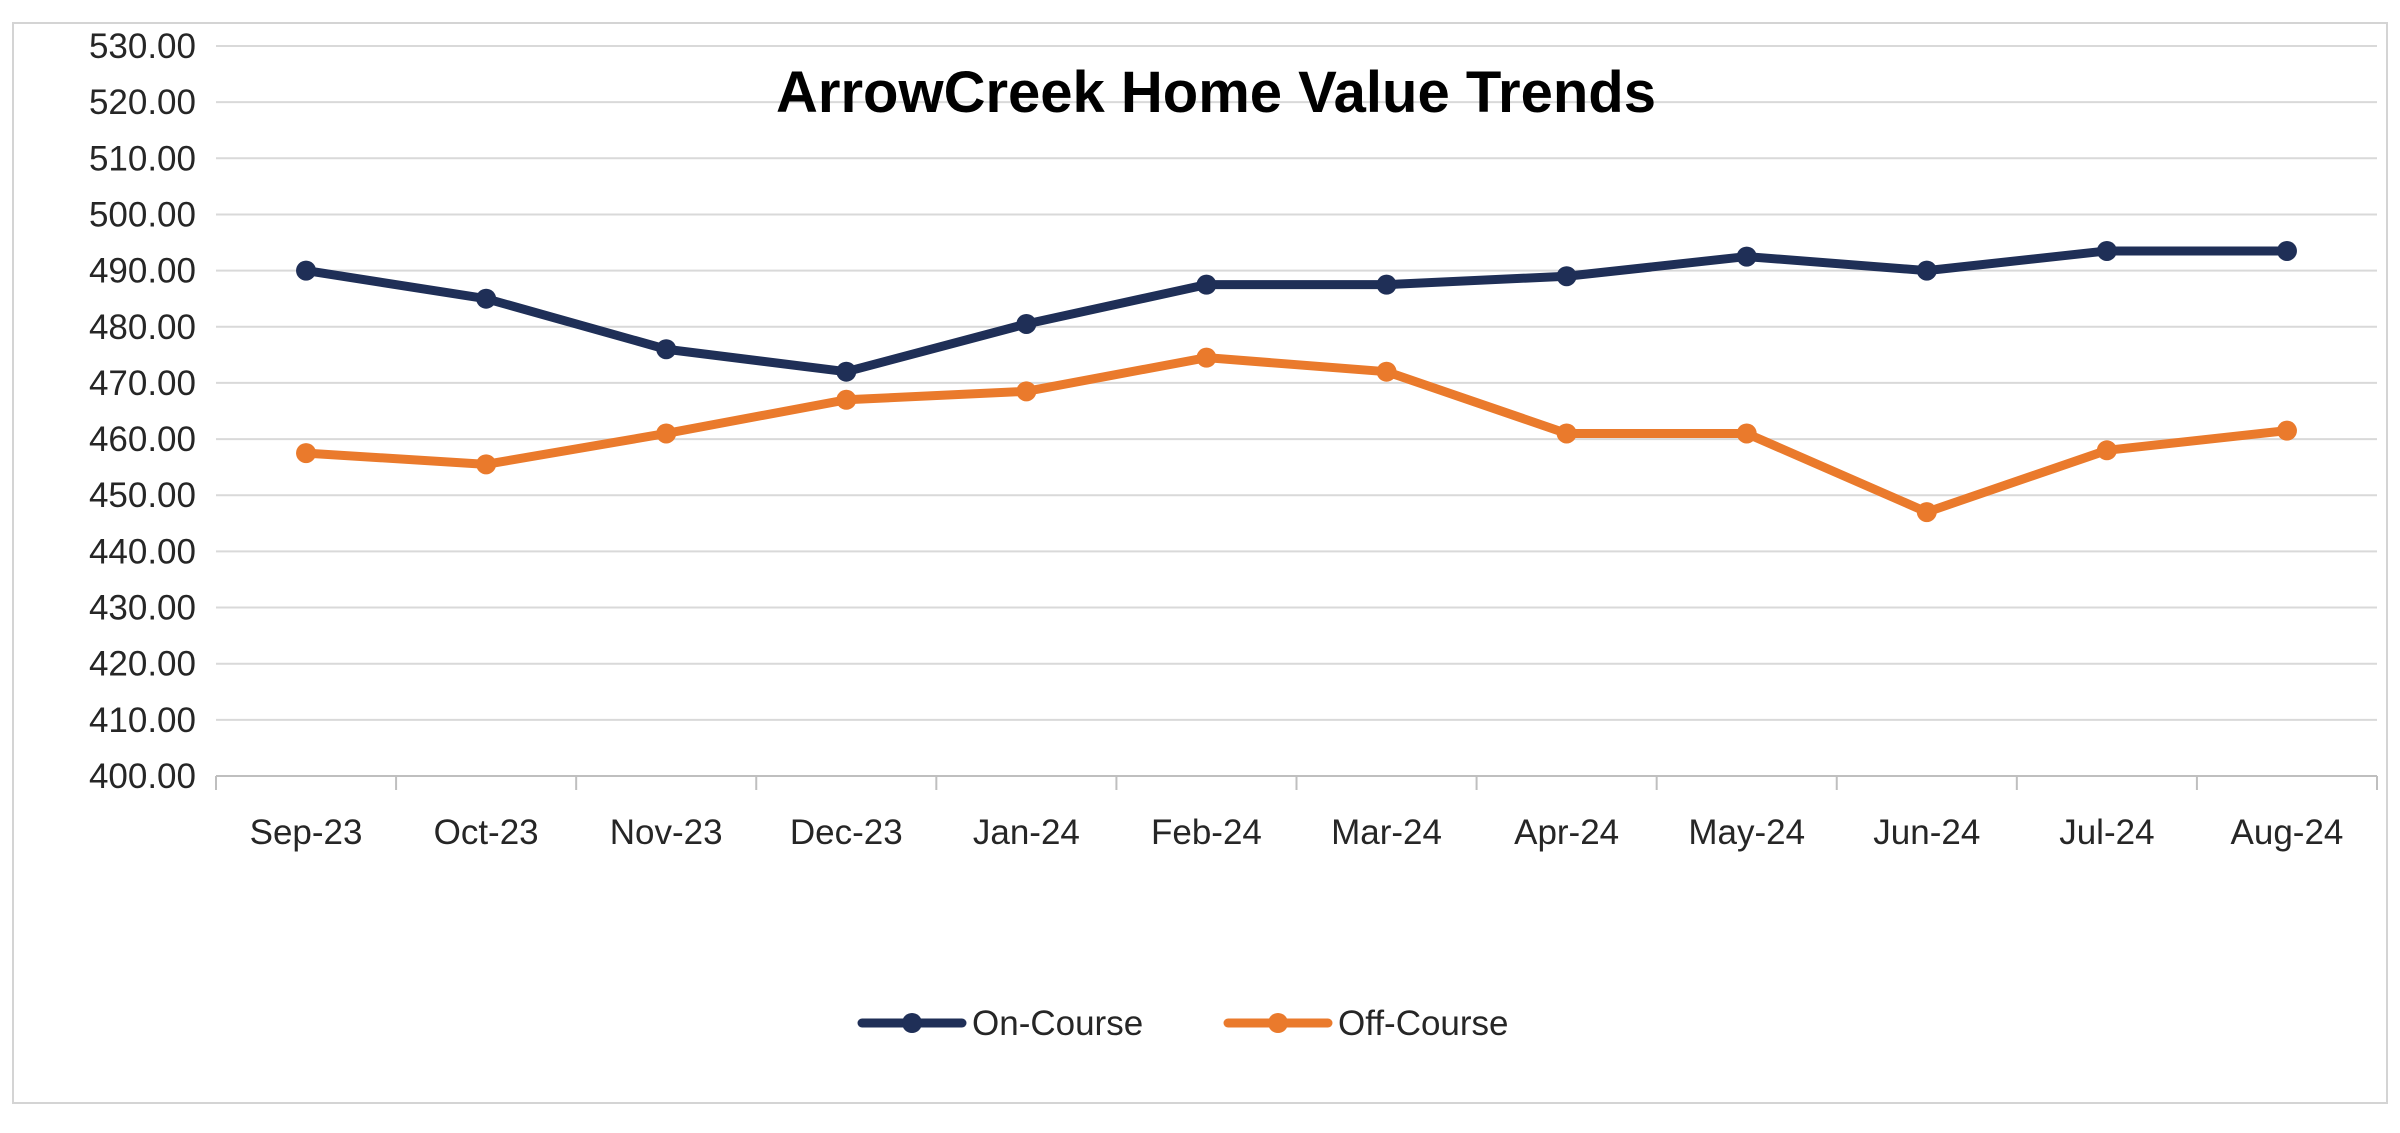 The width and height of the screenshot is (2400, 1133). Describe the element at coordinates (142, 214) in the screenshot. I see `y-tick-label: 500.00` at that location.